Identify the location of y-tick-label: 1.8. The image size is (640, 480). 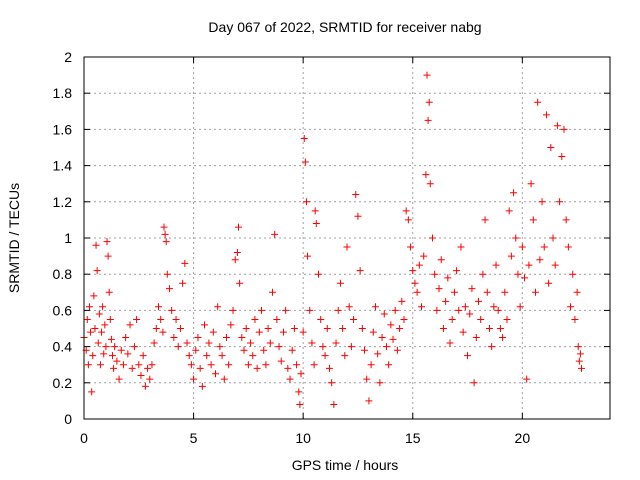
(63, 93).